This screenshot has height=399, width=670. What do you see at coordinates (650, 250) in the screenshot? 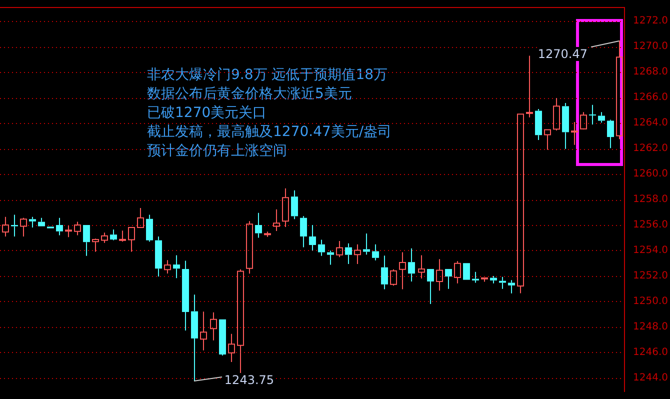
I see `y-tick-label: 1254.0` at bounding box center [650, 250].